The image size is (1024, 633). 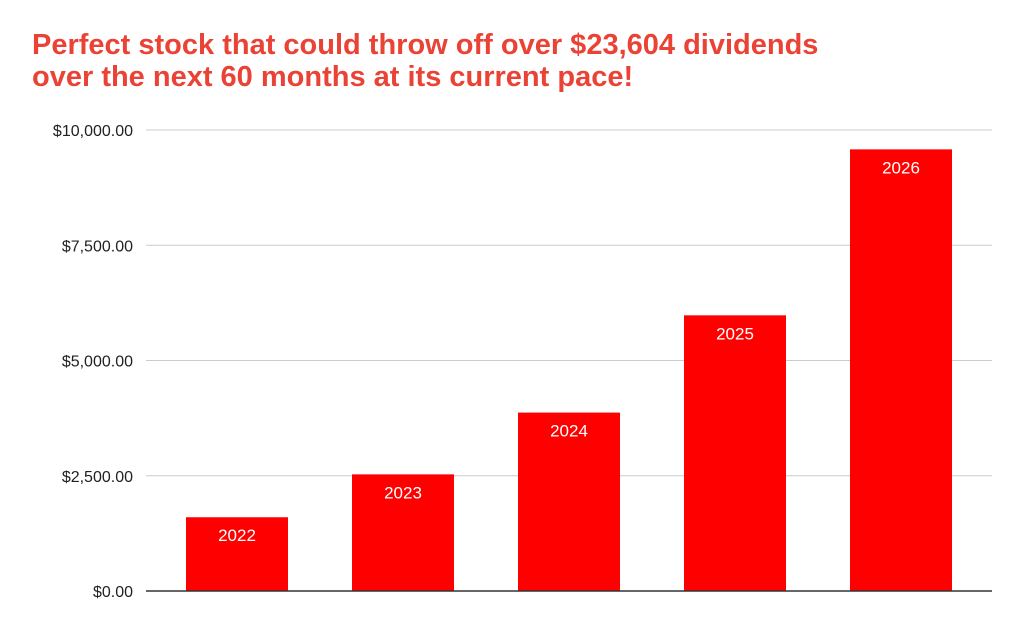 I want to click on y-tick-label: $2,500.00, so click(x=97, y=477).